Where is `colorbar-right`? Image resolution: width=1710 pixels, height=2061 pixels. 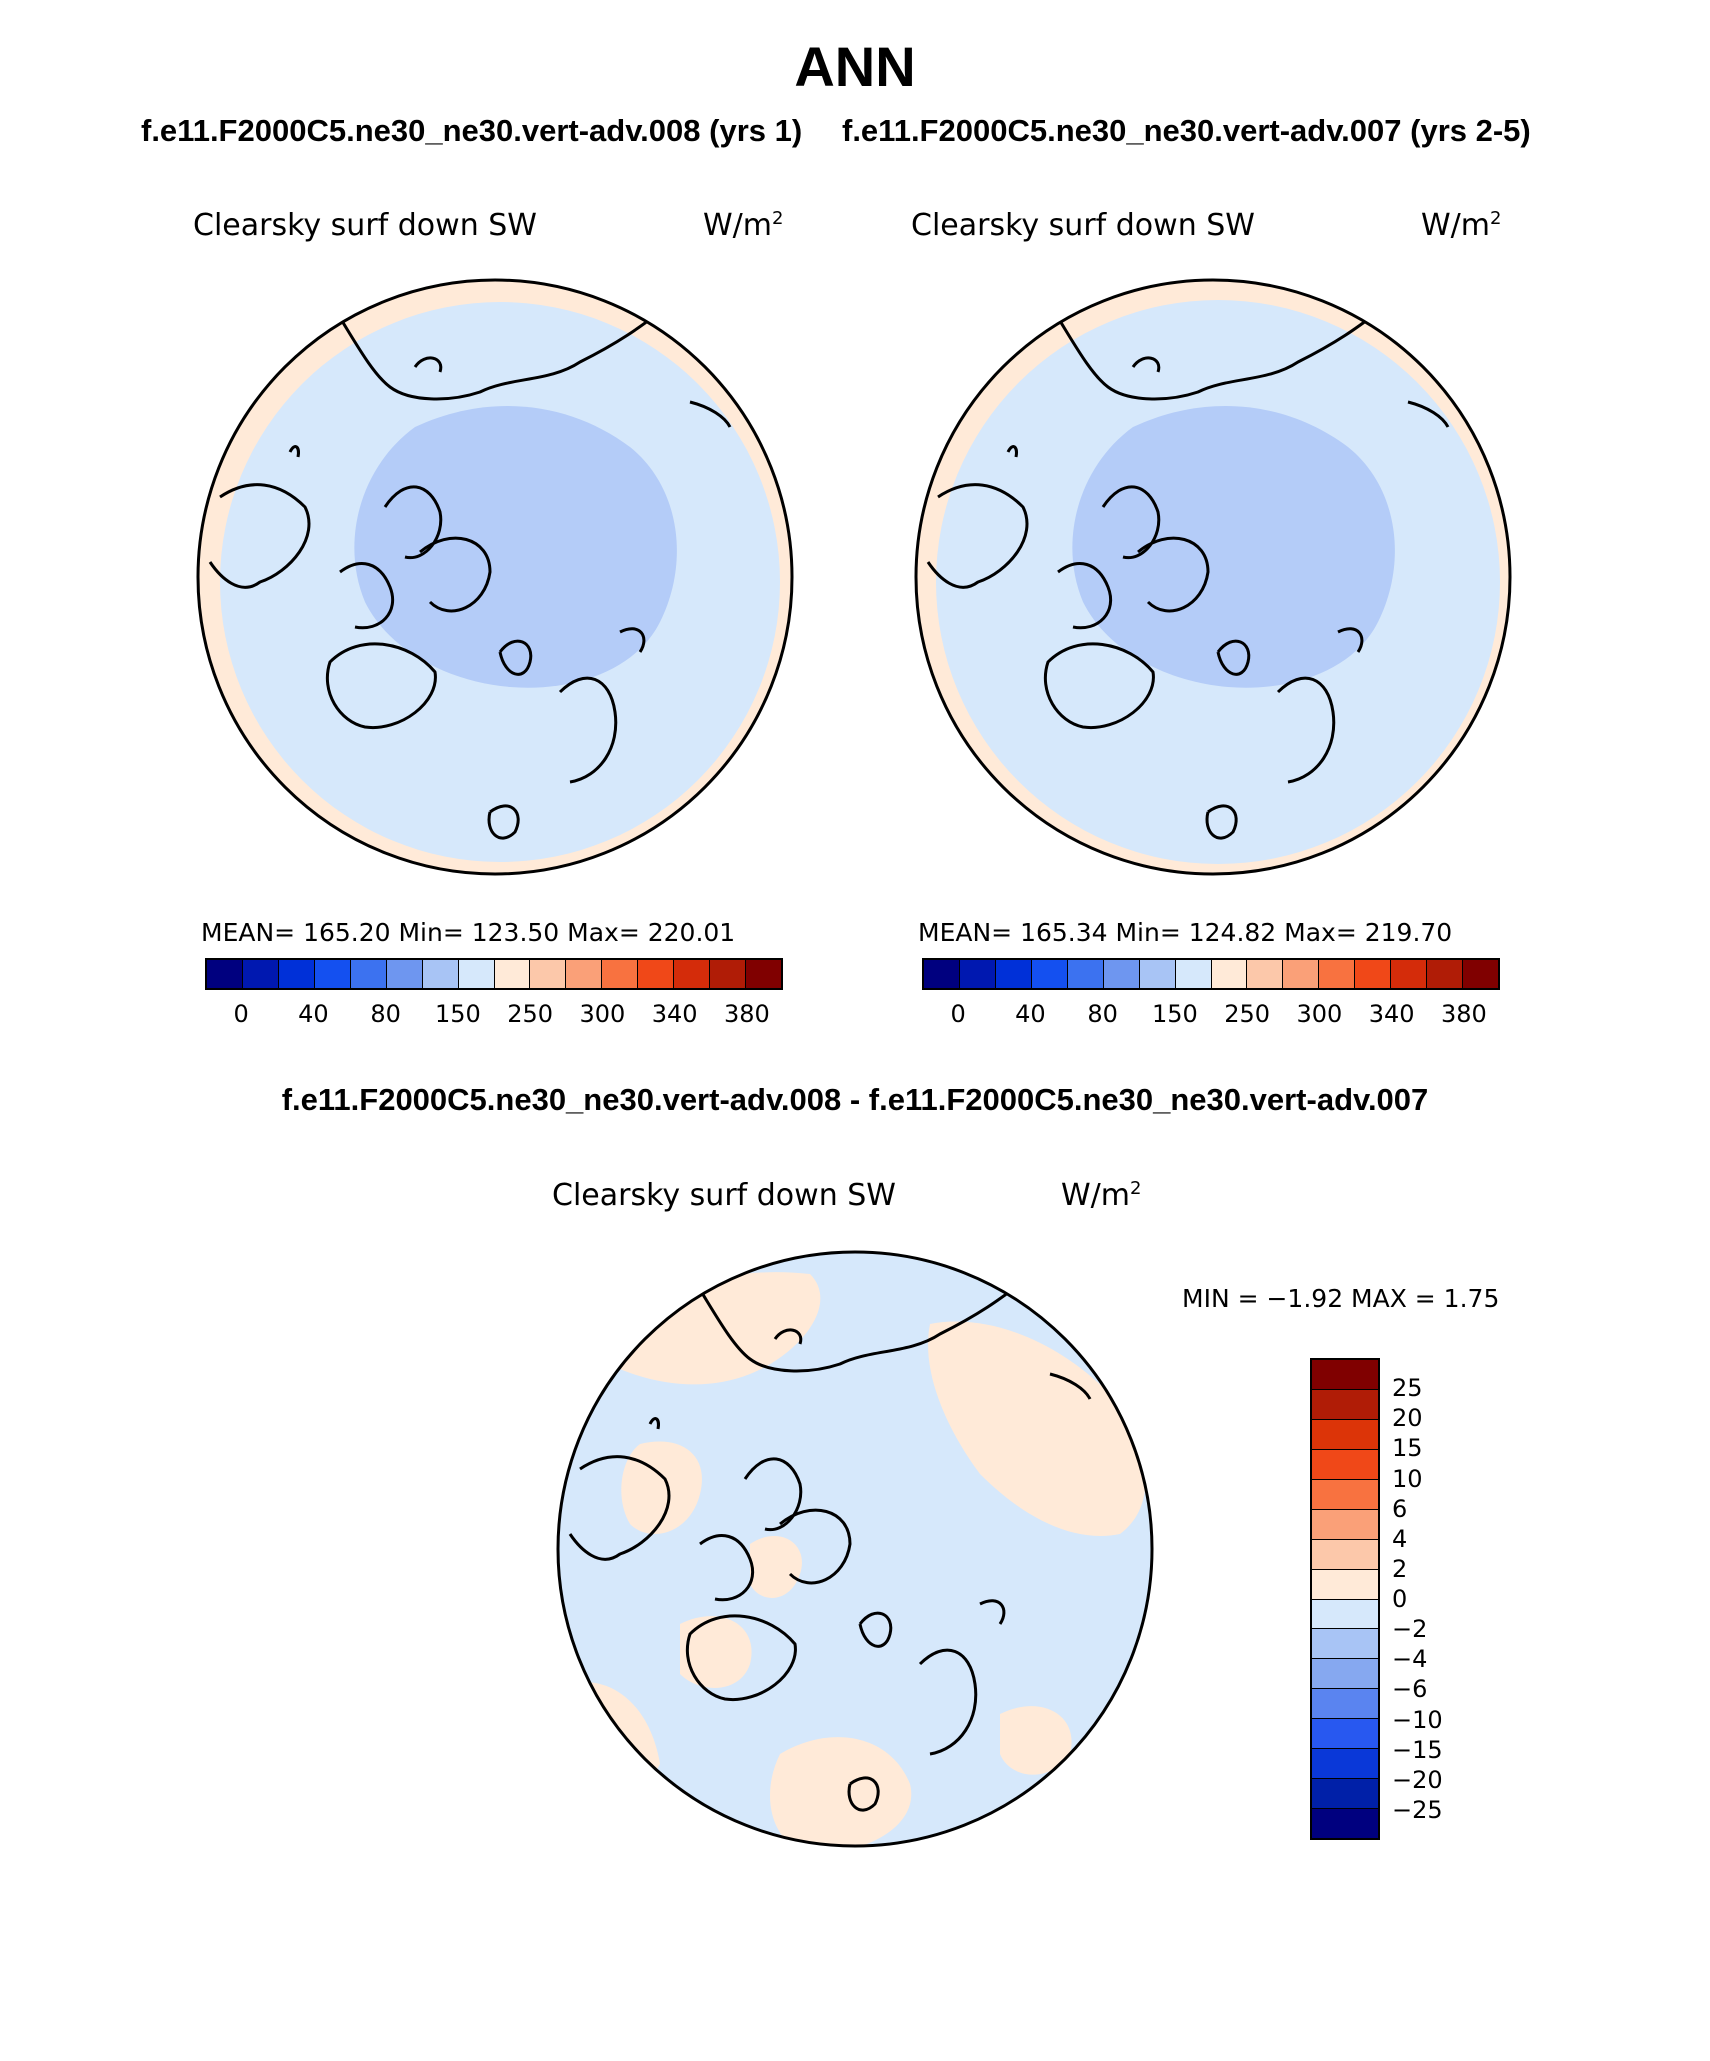 colorbar-right is located at coordinates (1211, 974).